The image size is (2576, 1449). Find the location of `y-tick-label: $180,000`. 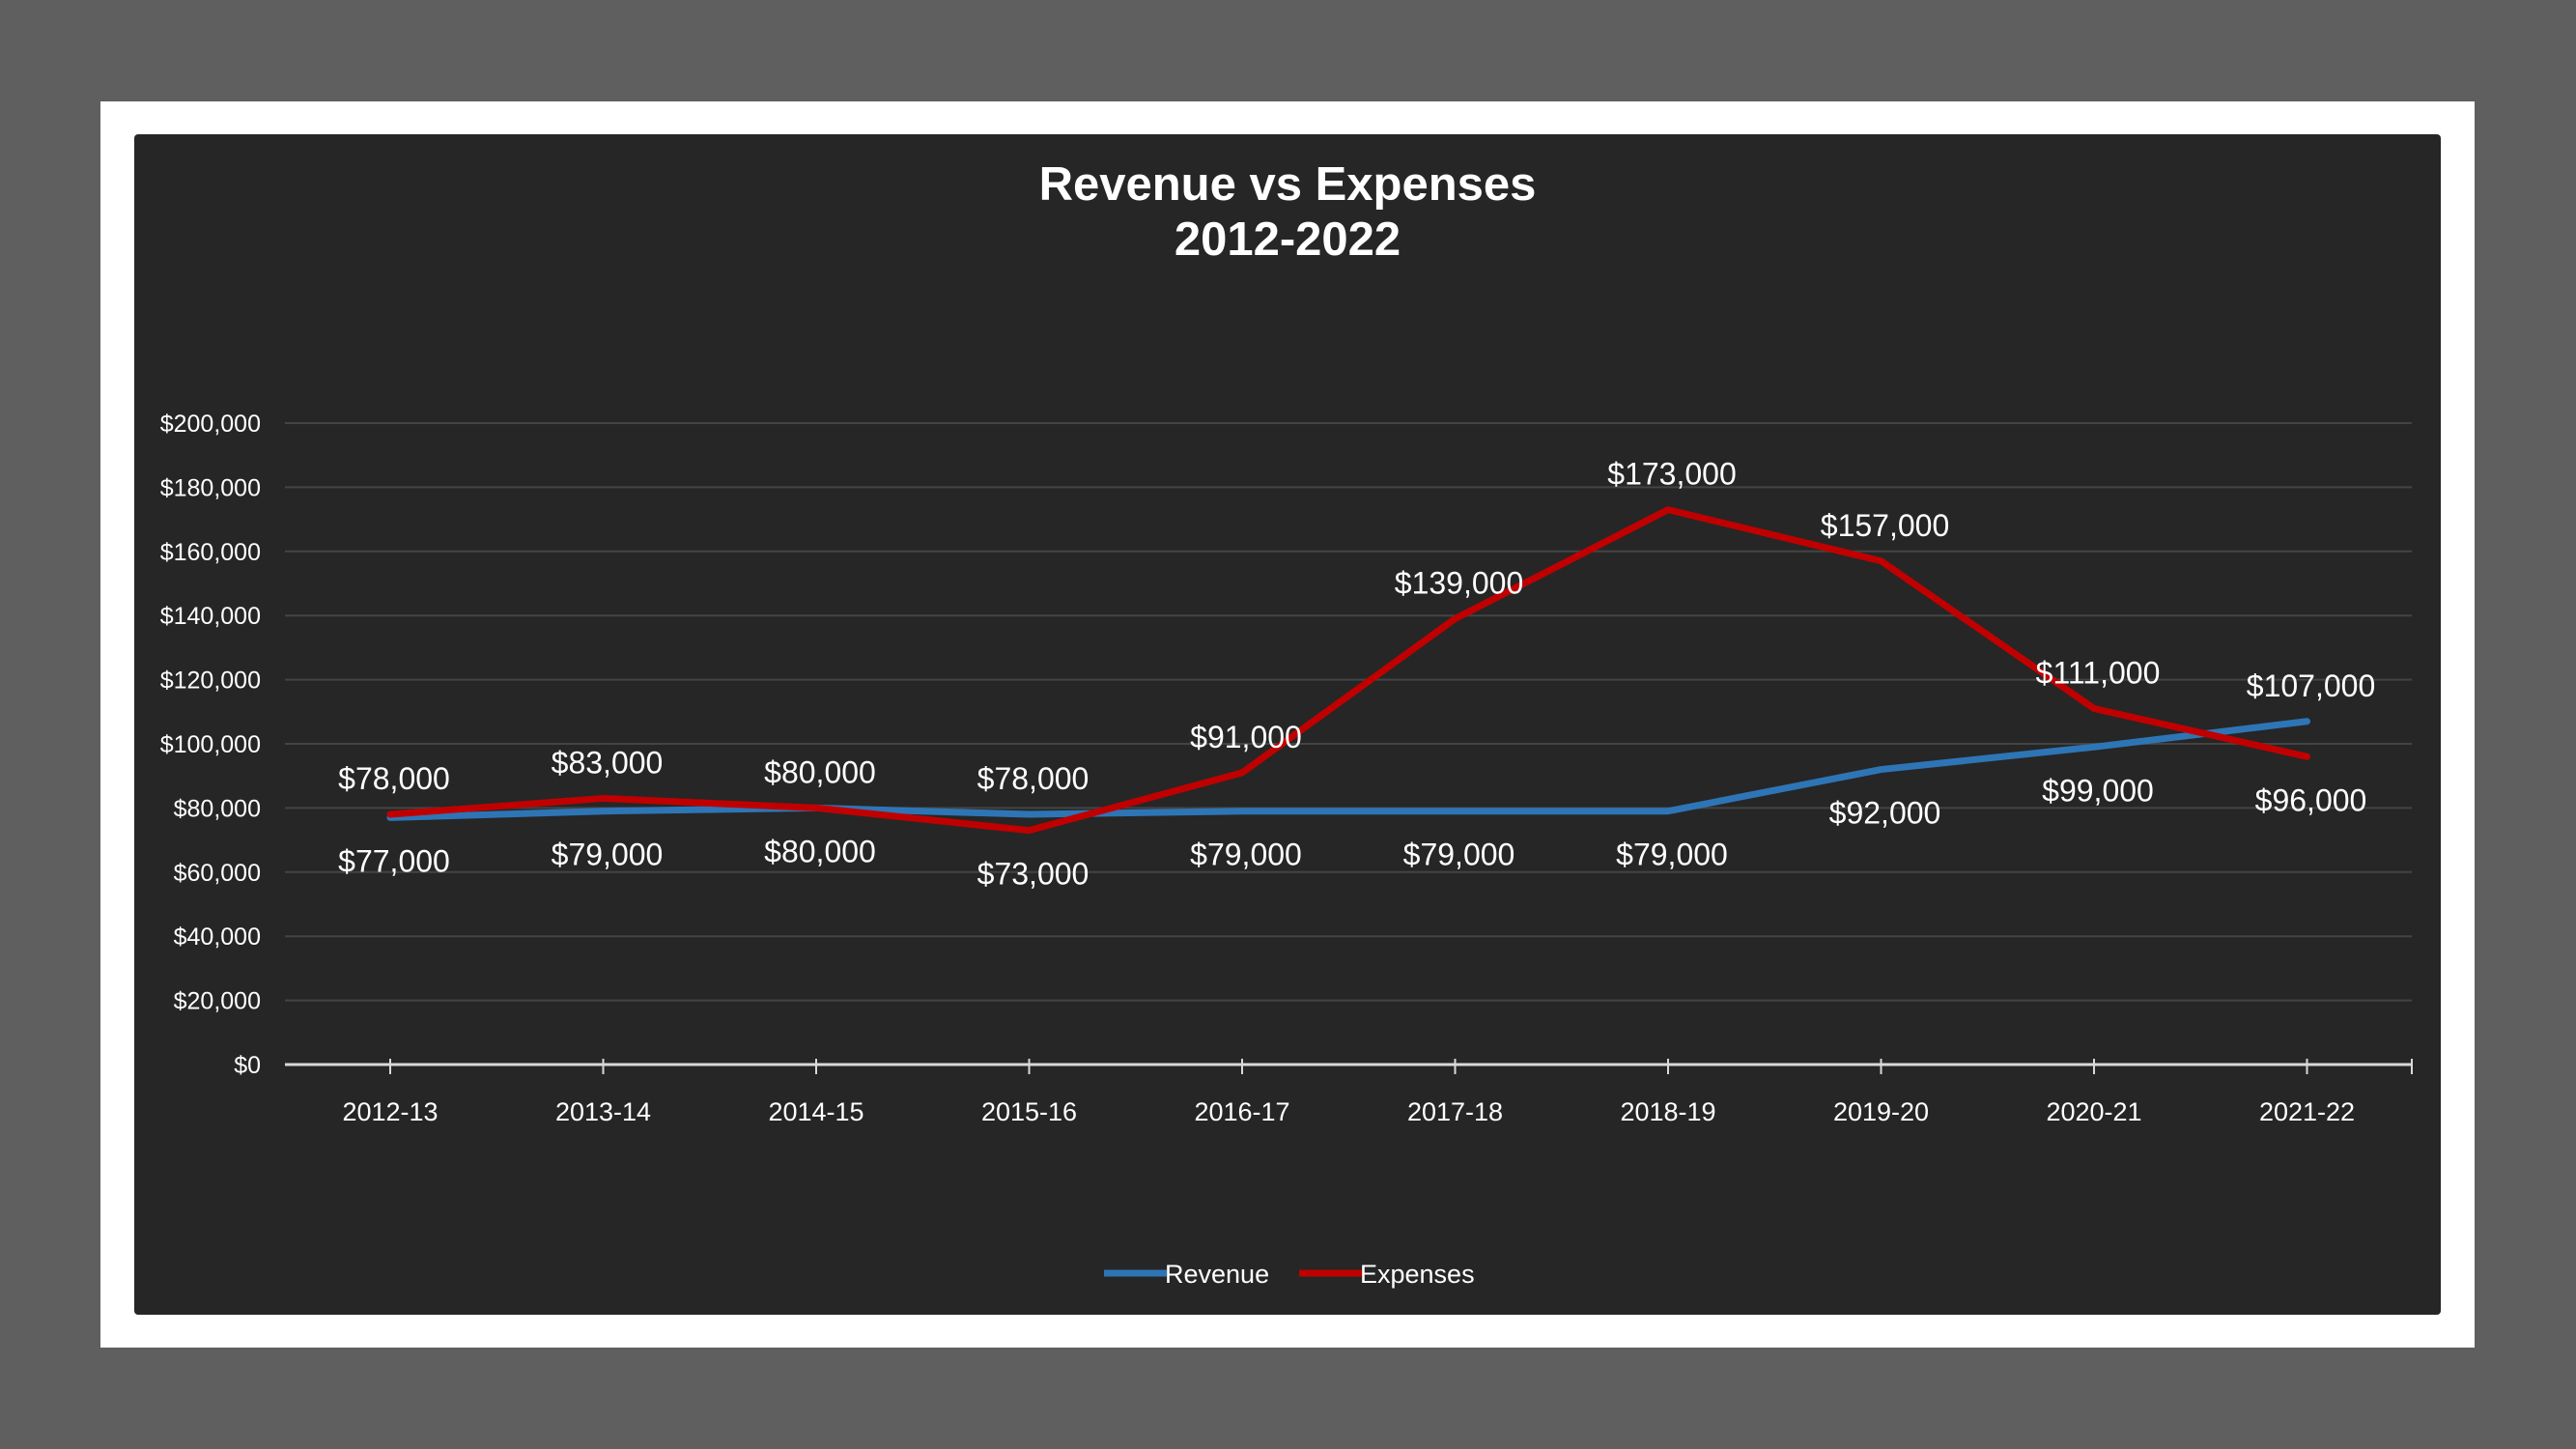

y-tick-label: $180,000 is located at coordinates (210, 487).